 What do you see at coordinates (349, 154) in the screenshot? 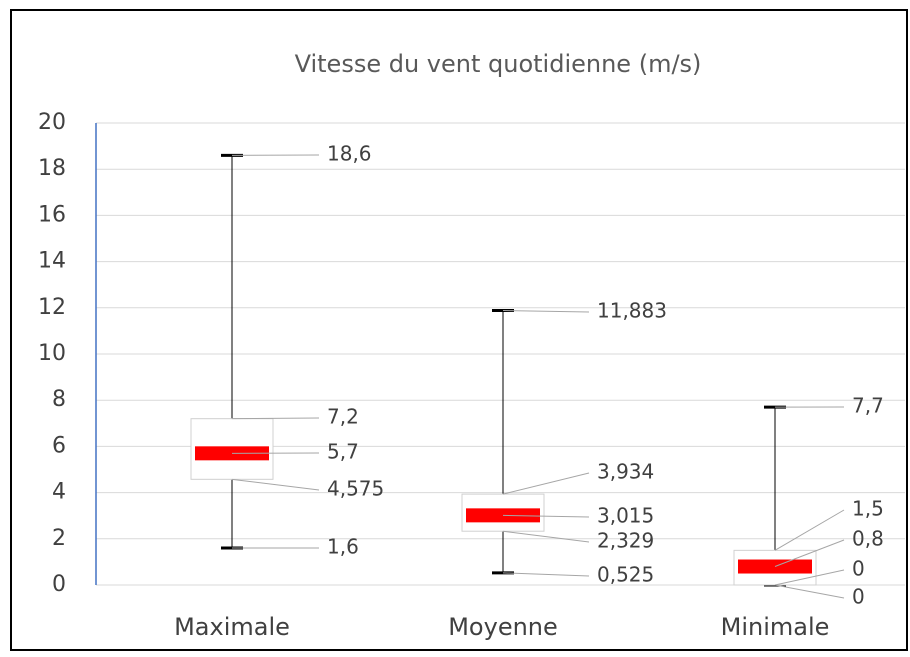
I see `data-label: 18,6` at bounding box center [349, 154].